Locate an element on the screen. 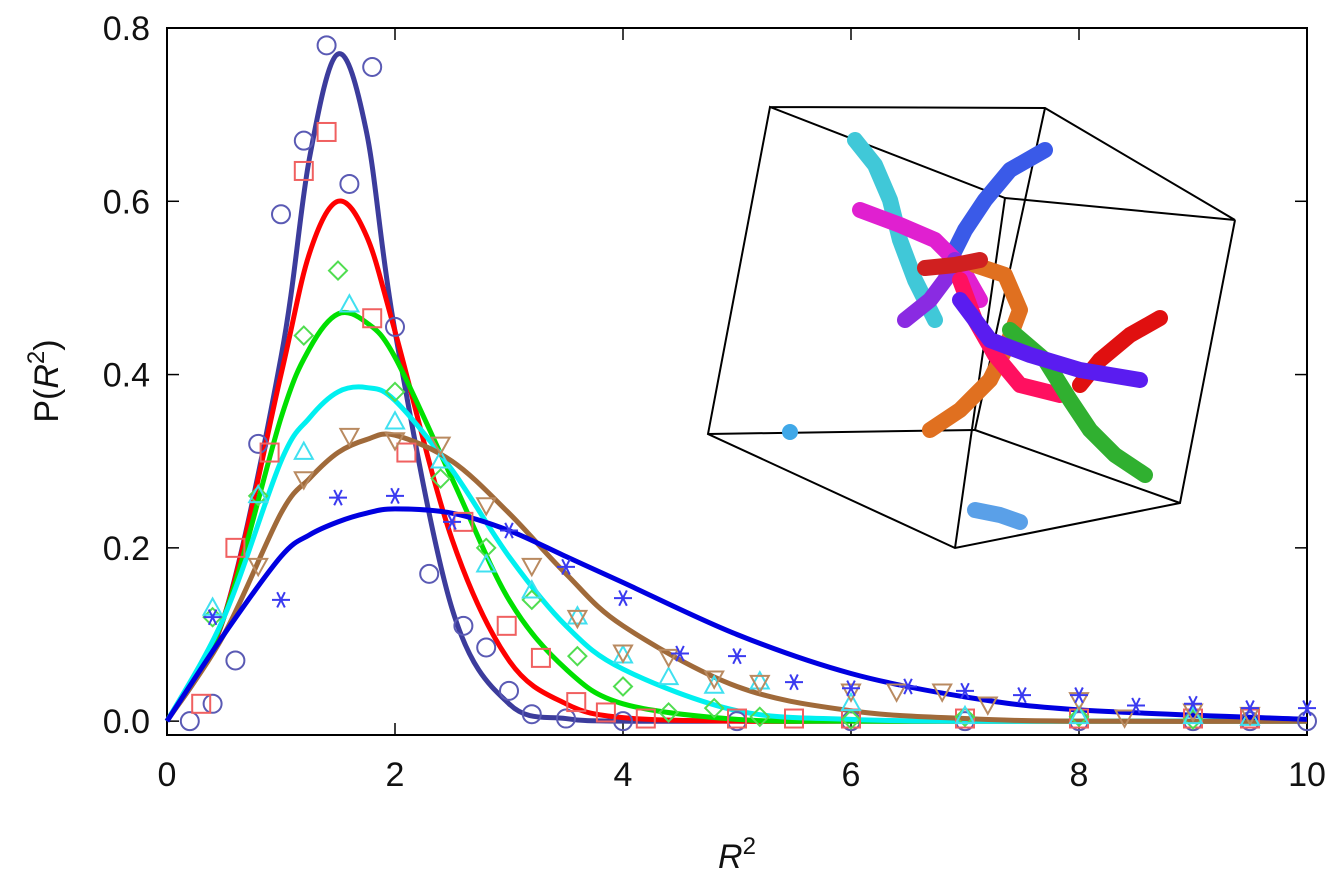 The image size is (1342, 878). x-tick-label: 6 is located at coordinates (851, 775).